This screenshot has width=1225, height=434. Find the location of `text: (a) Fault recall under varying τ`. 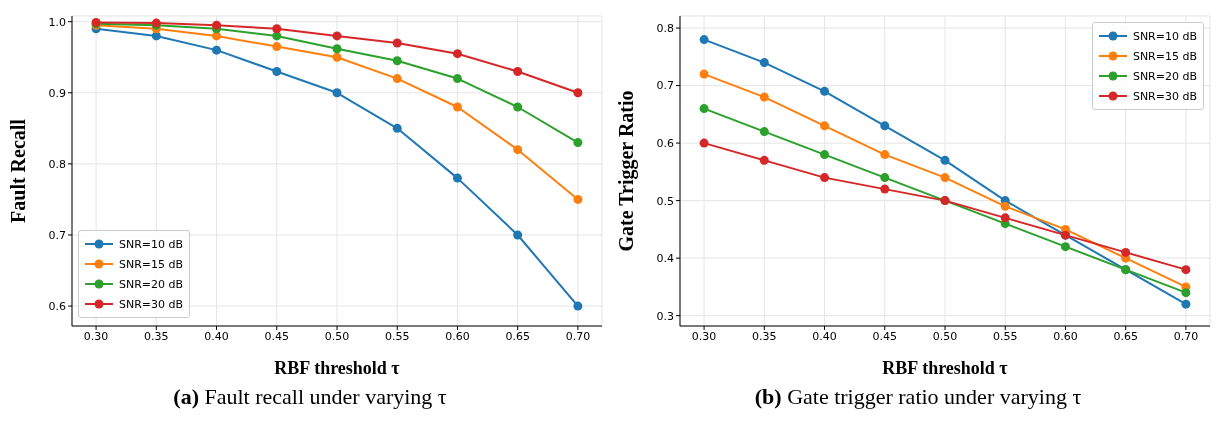

text: (a) Fault recall under varying τ is located at coordinates (310, 397).